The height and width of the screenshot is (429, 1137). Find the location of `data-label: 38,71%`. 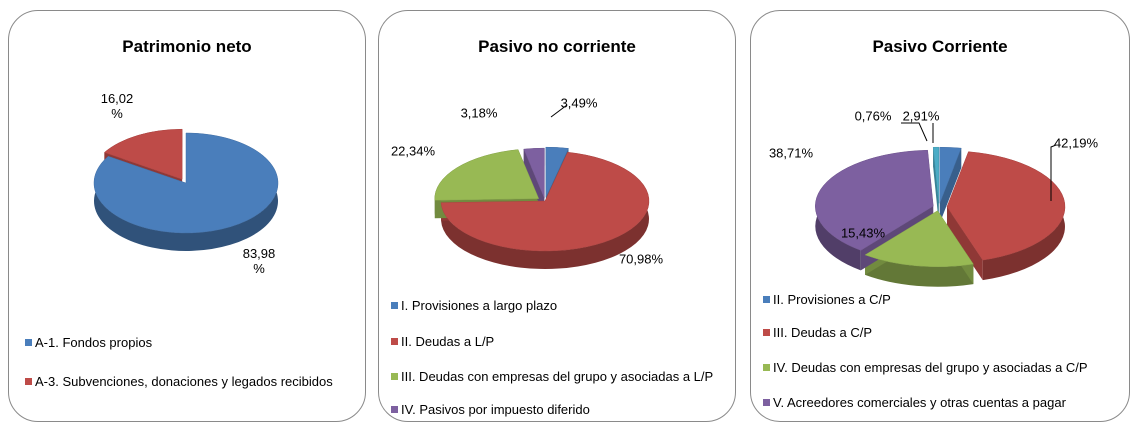

data-label: 38,71% is located at coordinates (791, 153).